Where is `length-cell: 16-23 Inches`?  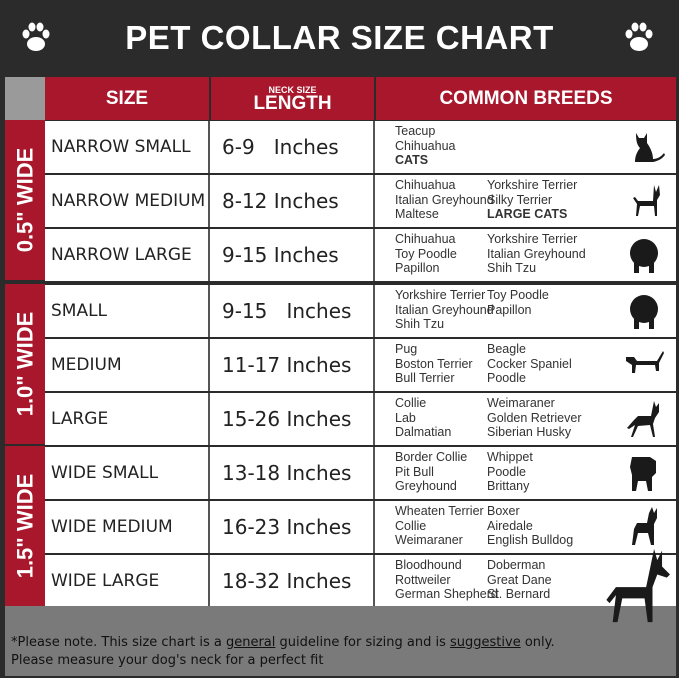 length-cell: 16-23 Inches is located at coordinates (292, 527).